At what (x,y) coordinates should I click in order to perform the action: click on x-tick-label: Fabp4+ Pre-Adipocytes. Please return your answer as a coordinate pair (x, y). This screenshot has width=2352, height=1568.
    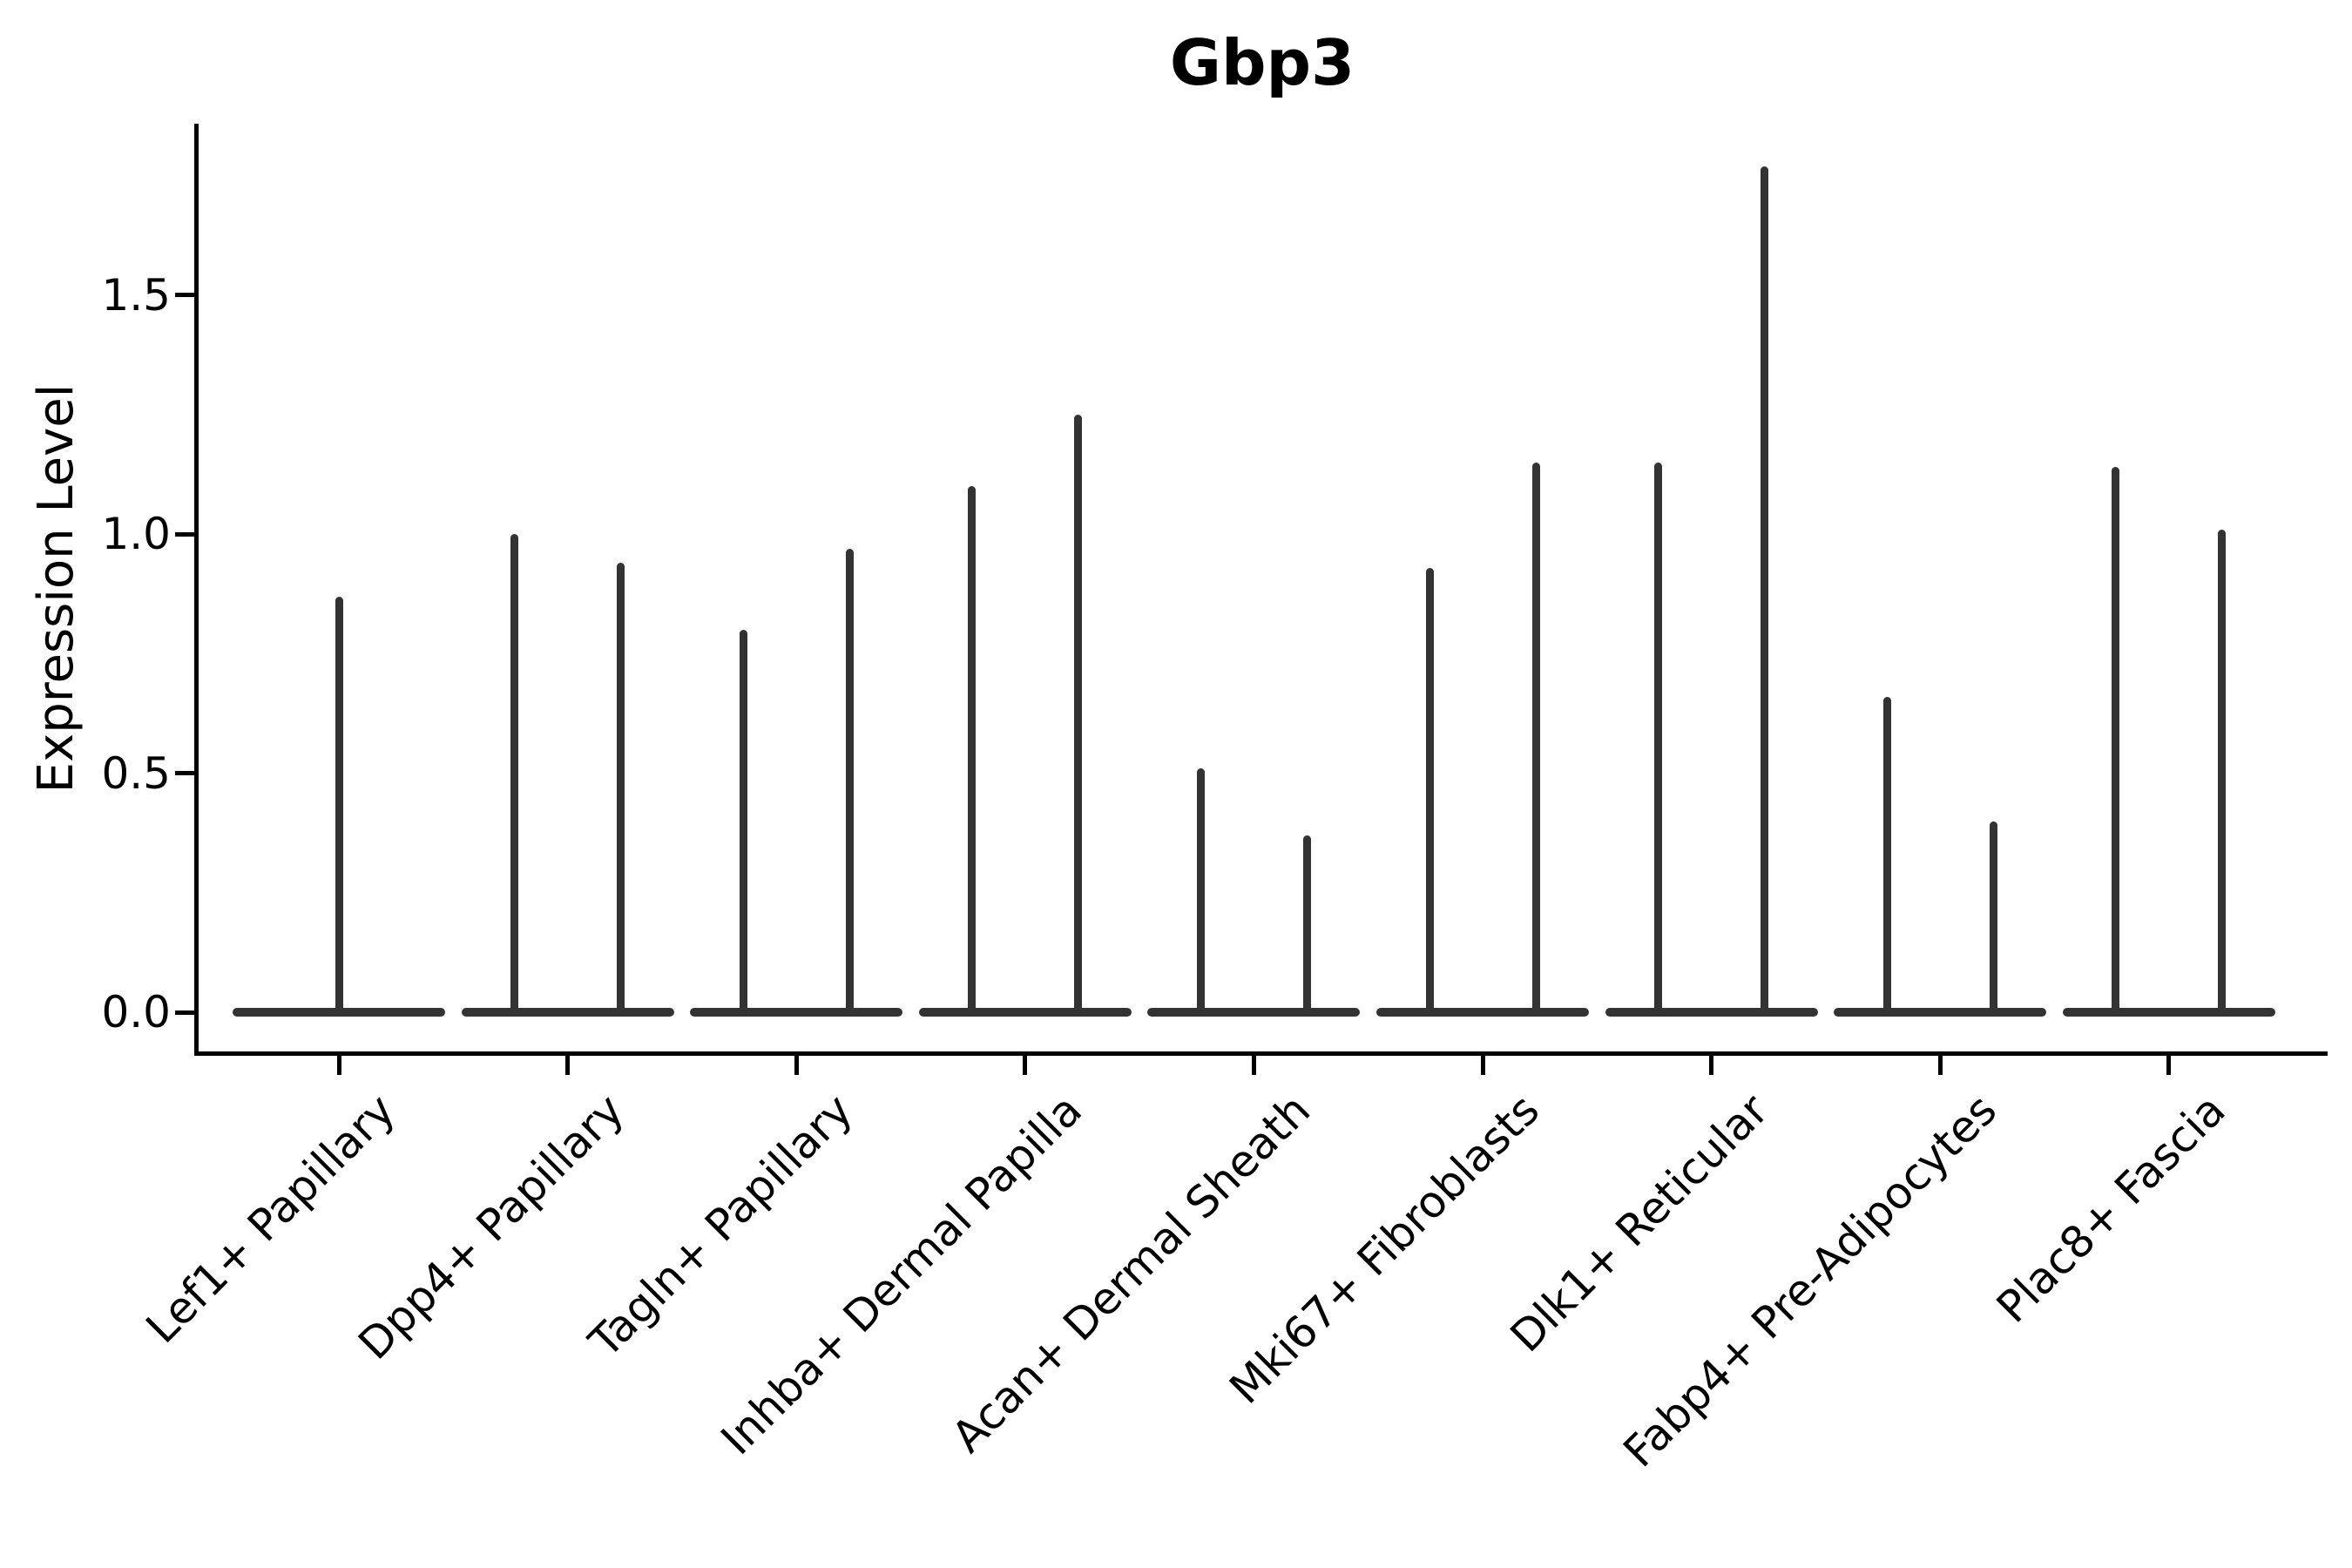
    Looking at the image, I should click on (1810, 1281).